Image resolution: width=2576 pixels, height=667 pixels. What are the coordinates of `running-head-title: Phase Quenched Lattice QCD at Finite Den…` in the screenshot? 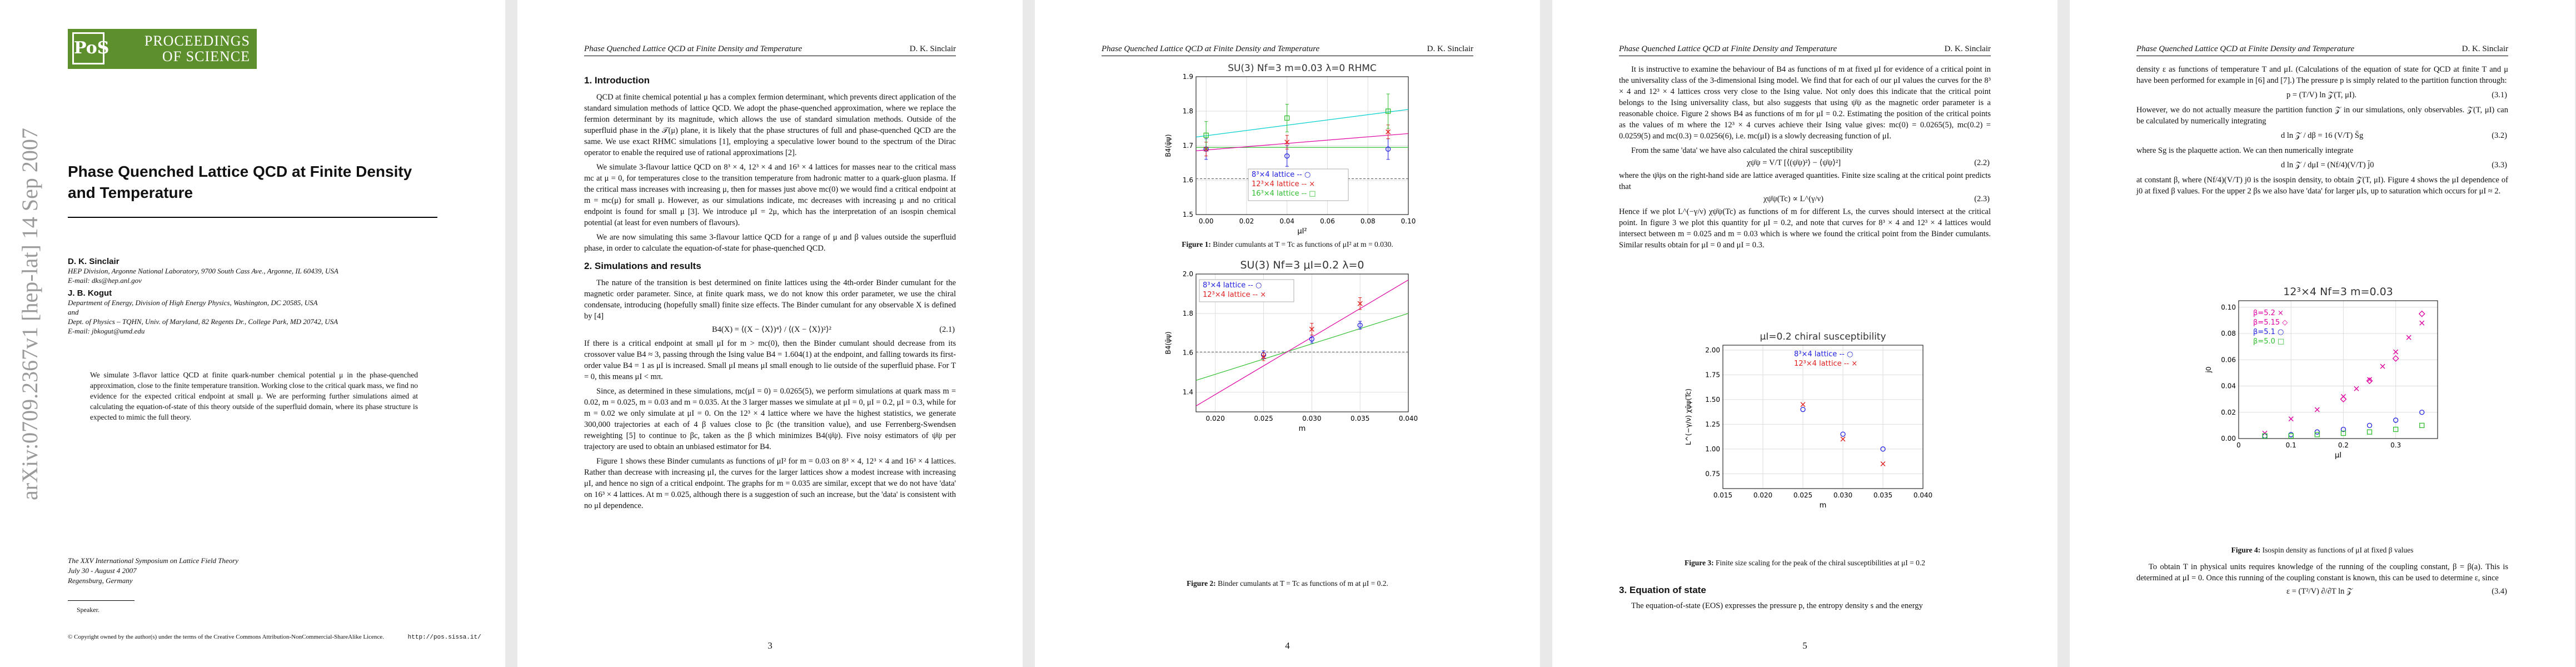 It's located at (1728, 48).